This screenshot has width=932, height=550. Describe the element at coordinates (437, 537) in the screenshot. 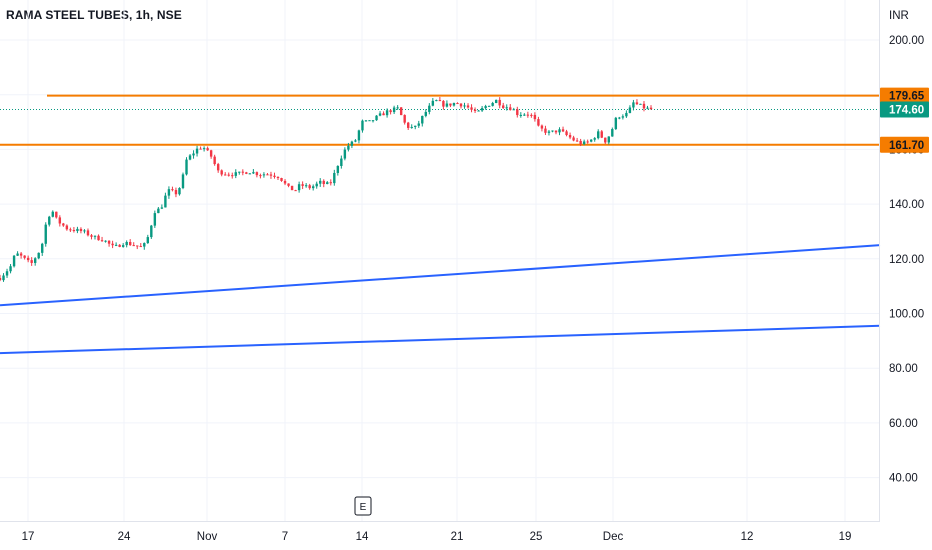

I see `time-axis: 17 24 Nov 7 14 21 25 Dec 12 19` at that location.